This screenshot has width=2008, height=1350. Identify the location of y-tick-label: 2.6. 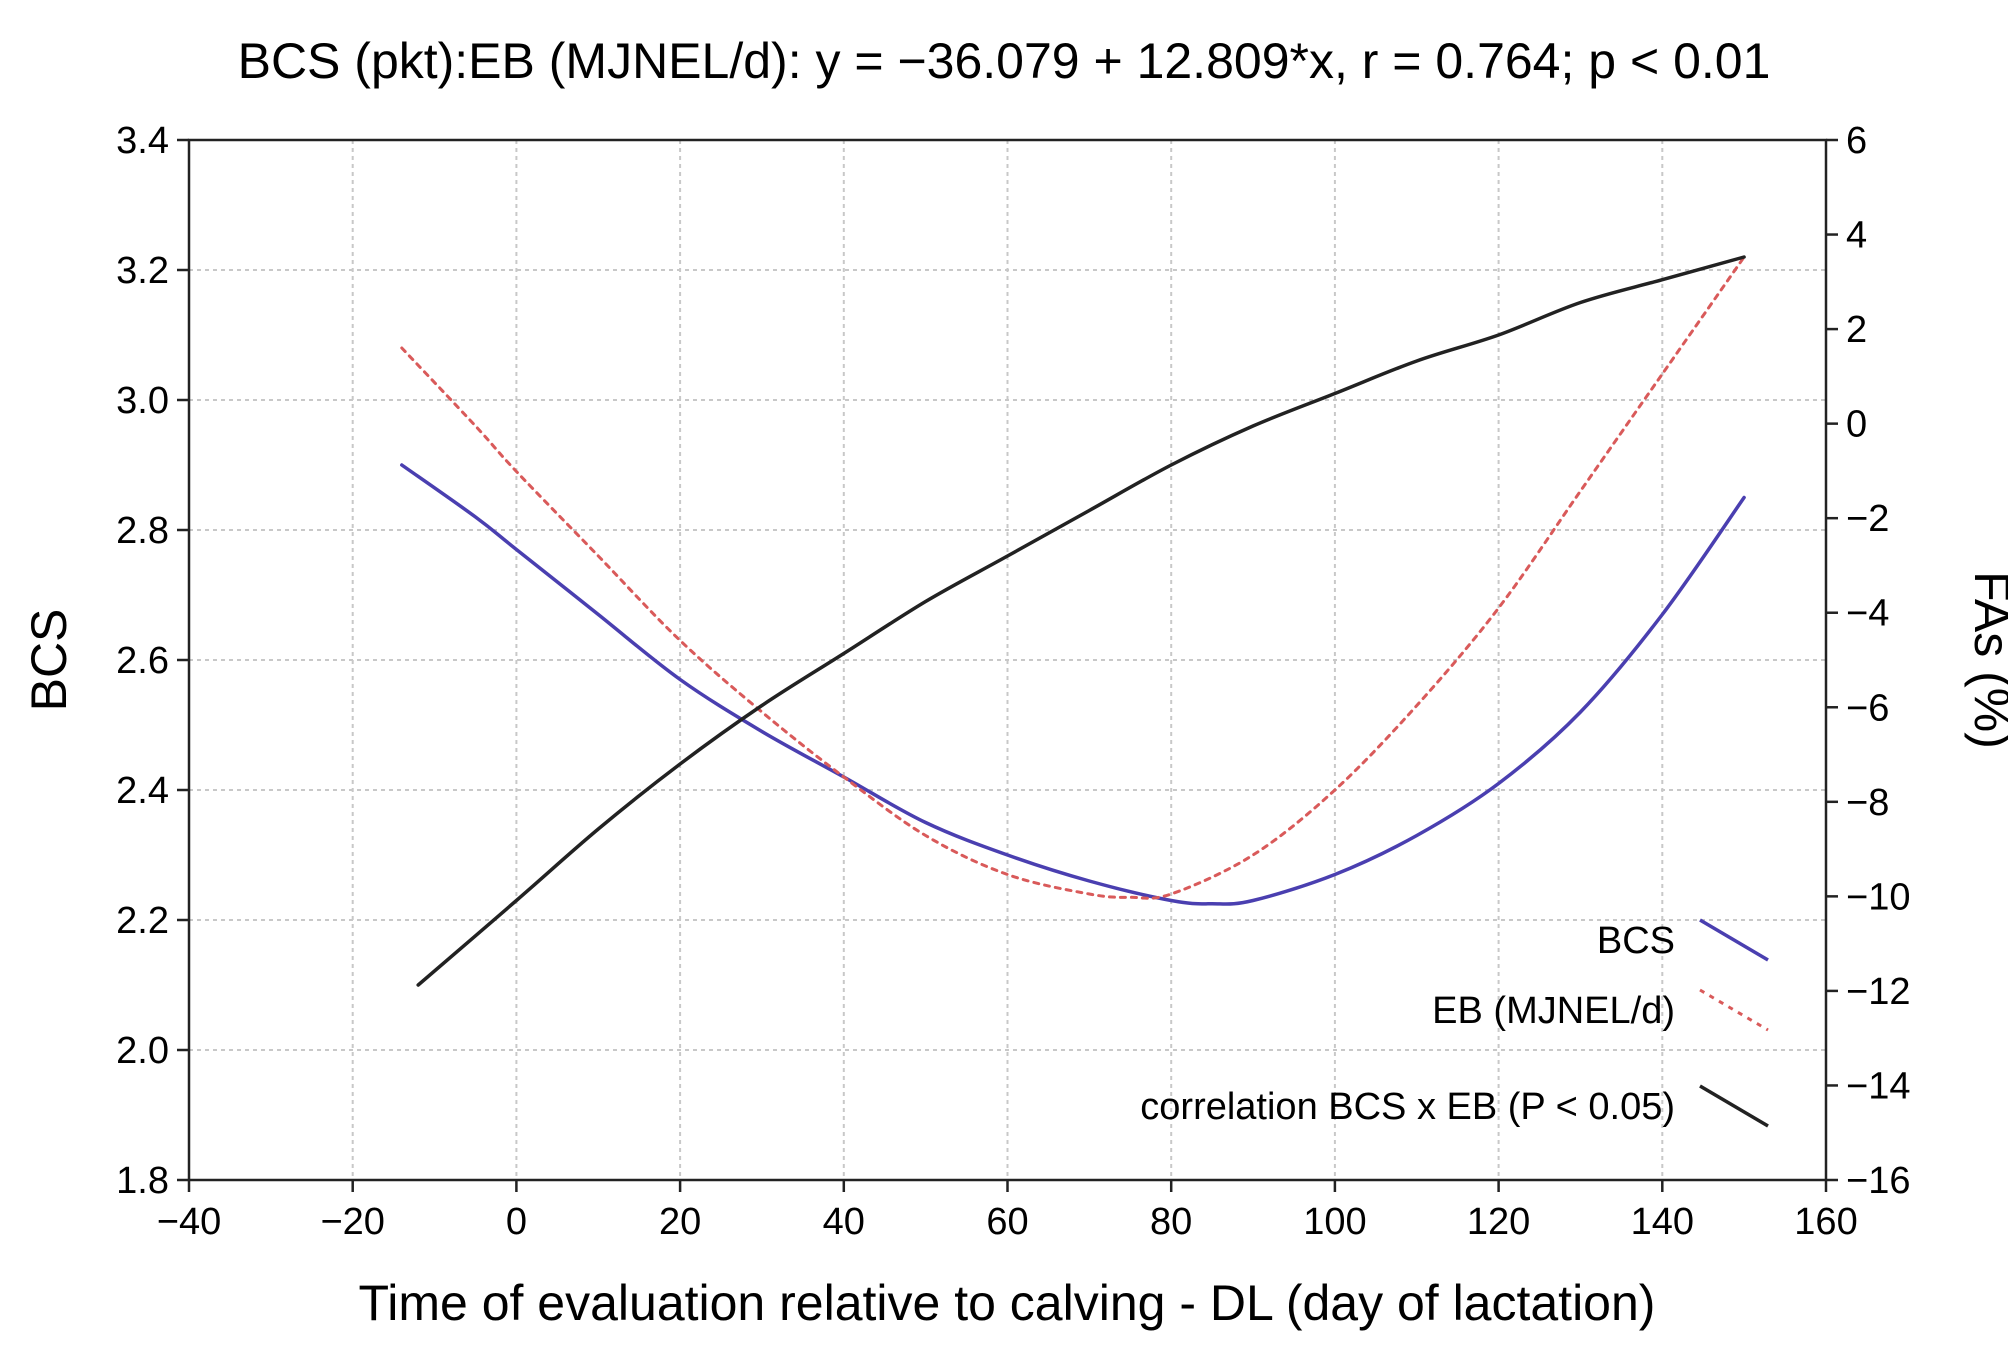
(142, 661).